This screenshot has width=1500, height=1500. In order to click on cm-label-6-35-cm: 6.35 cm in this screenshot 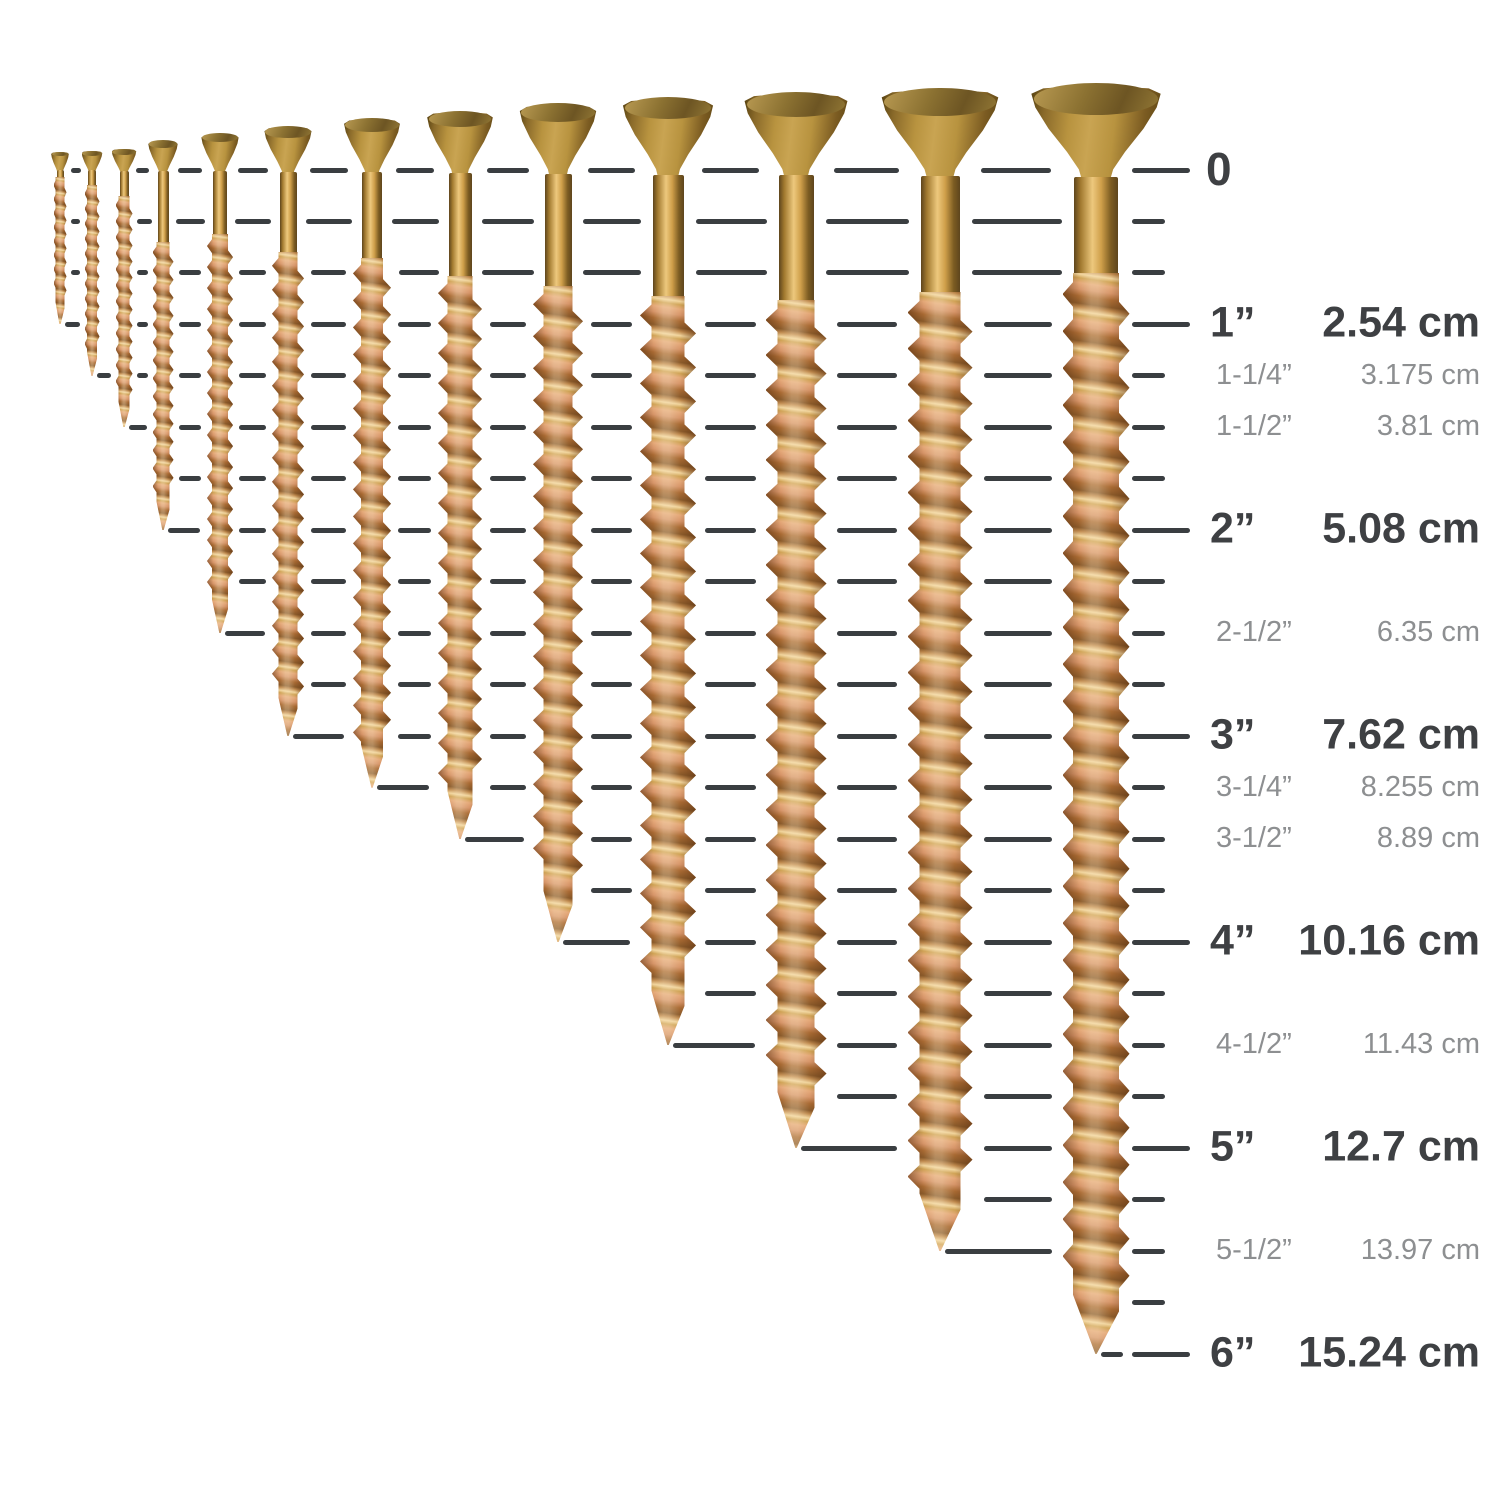, I will do `click(1428, 632)`.